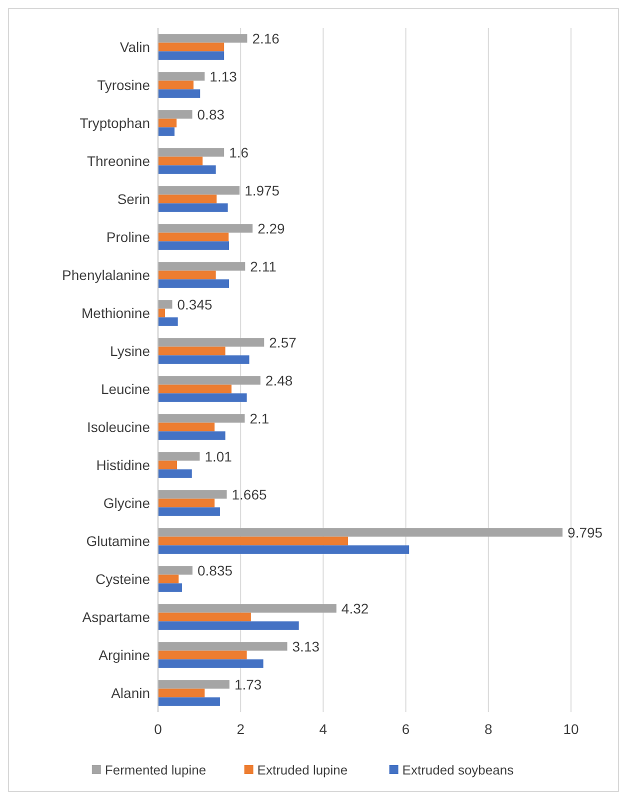 This screenshot has height=800, width=627. Describe the element at coordinates (158, 729) in the screenshot. I see `x-tick-label: 0` at that location.